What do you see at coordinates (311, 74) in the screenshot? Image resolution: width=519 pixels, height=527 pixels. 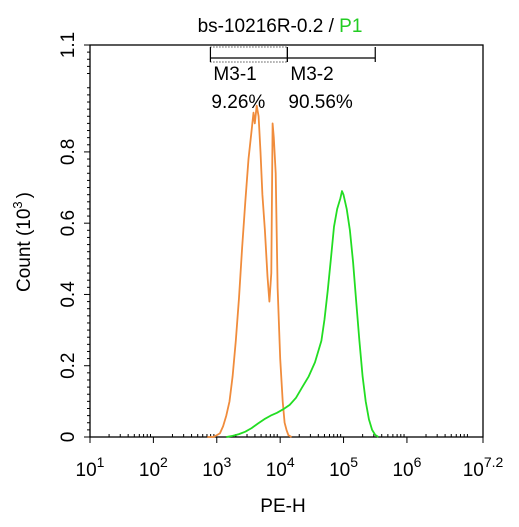 I see `gate-name: M3-2` at bounding box center [311, 74].